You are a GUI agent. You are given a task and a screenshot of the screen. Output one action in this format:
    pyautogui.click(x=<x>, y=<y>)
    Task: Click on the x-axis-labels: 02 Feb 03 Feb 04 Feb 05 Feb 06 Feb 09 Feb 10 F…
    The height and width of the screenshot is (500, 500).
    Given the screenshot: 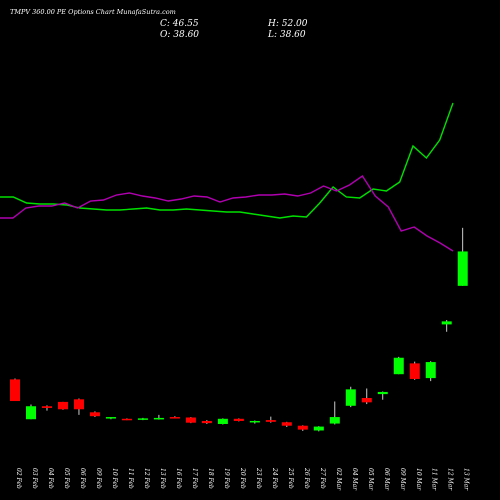 What is the action you would take?
    pyautogui.click(x=242, y=479)
    